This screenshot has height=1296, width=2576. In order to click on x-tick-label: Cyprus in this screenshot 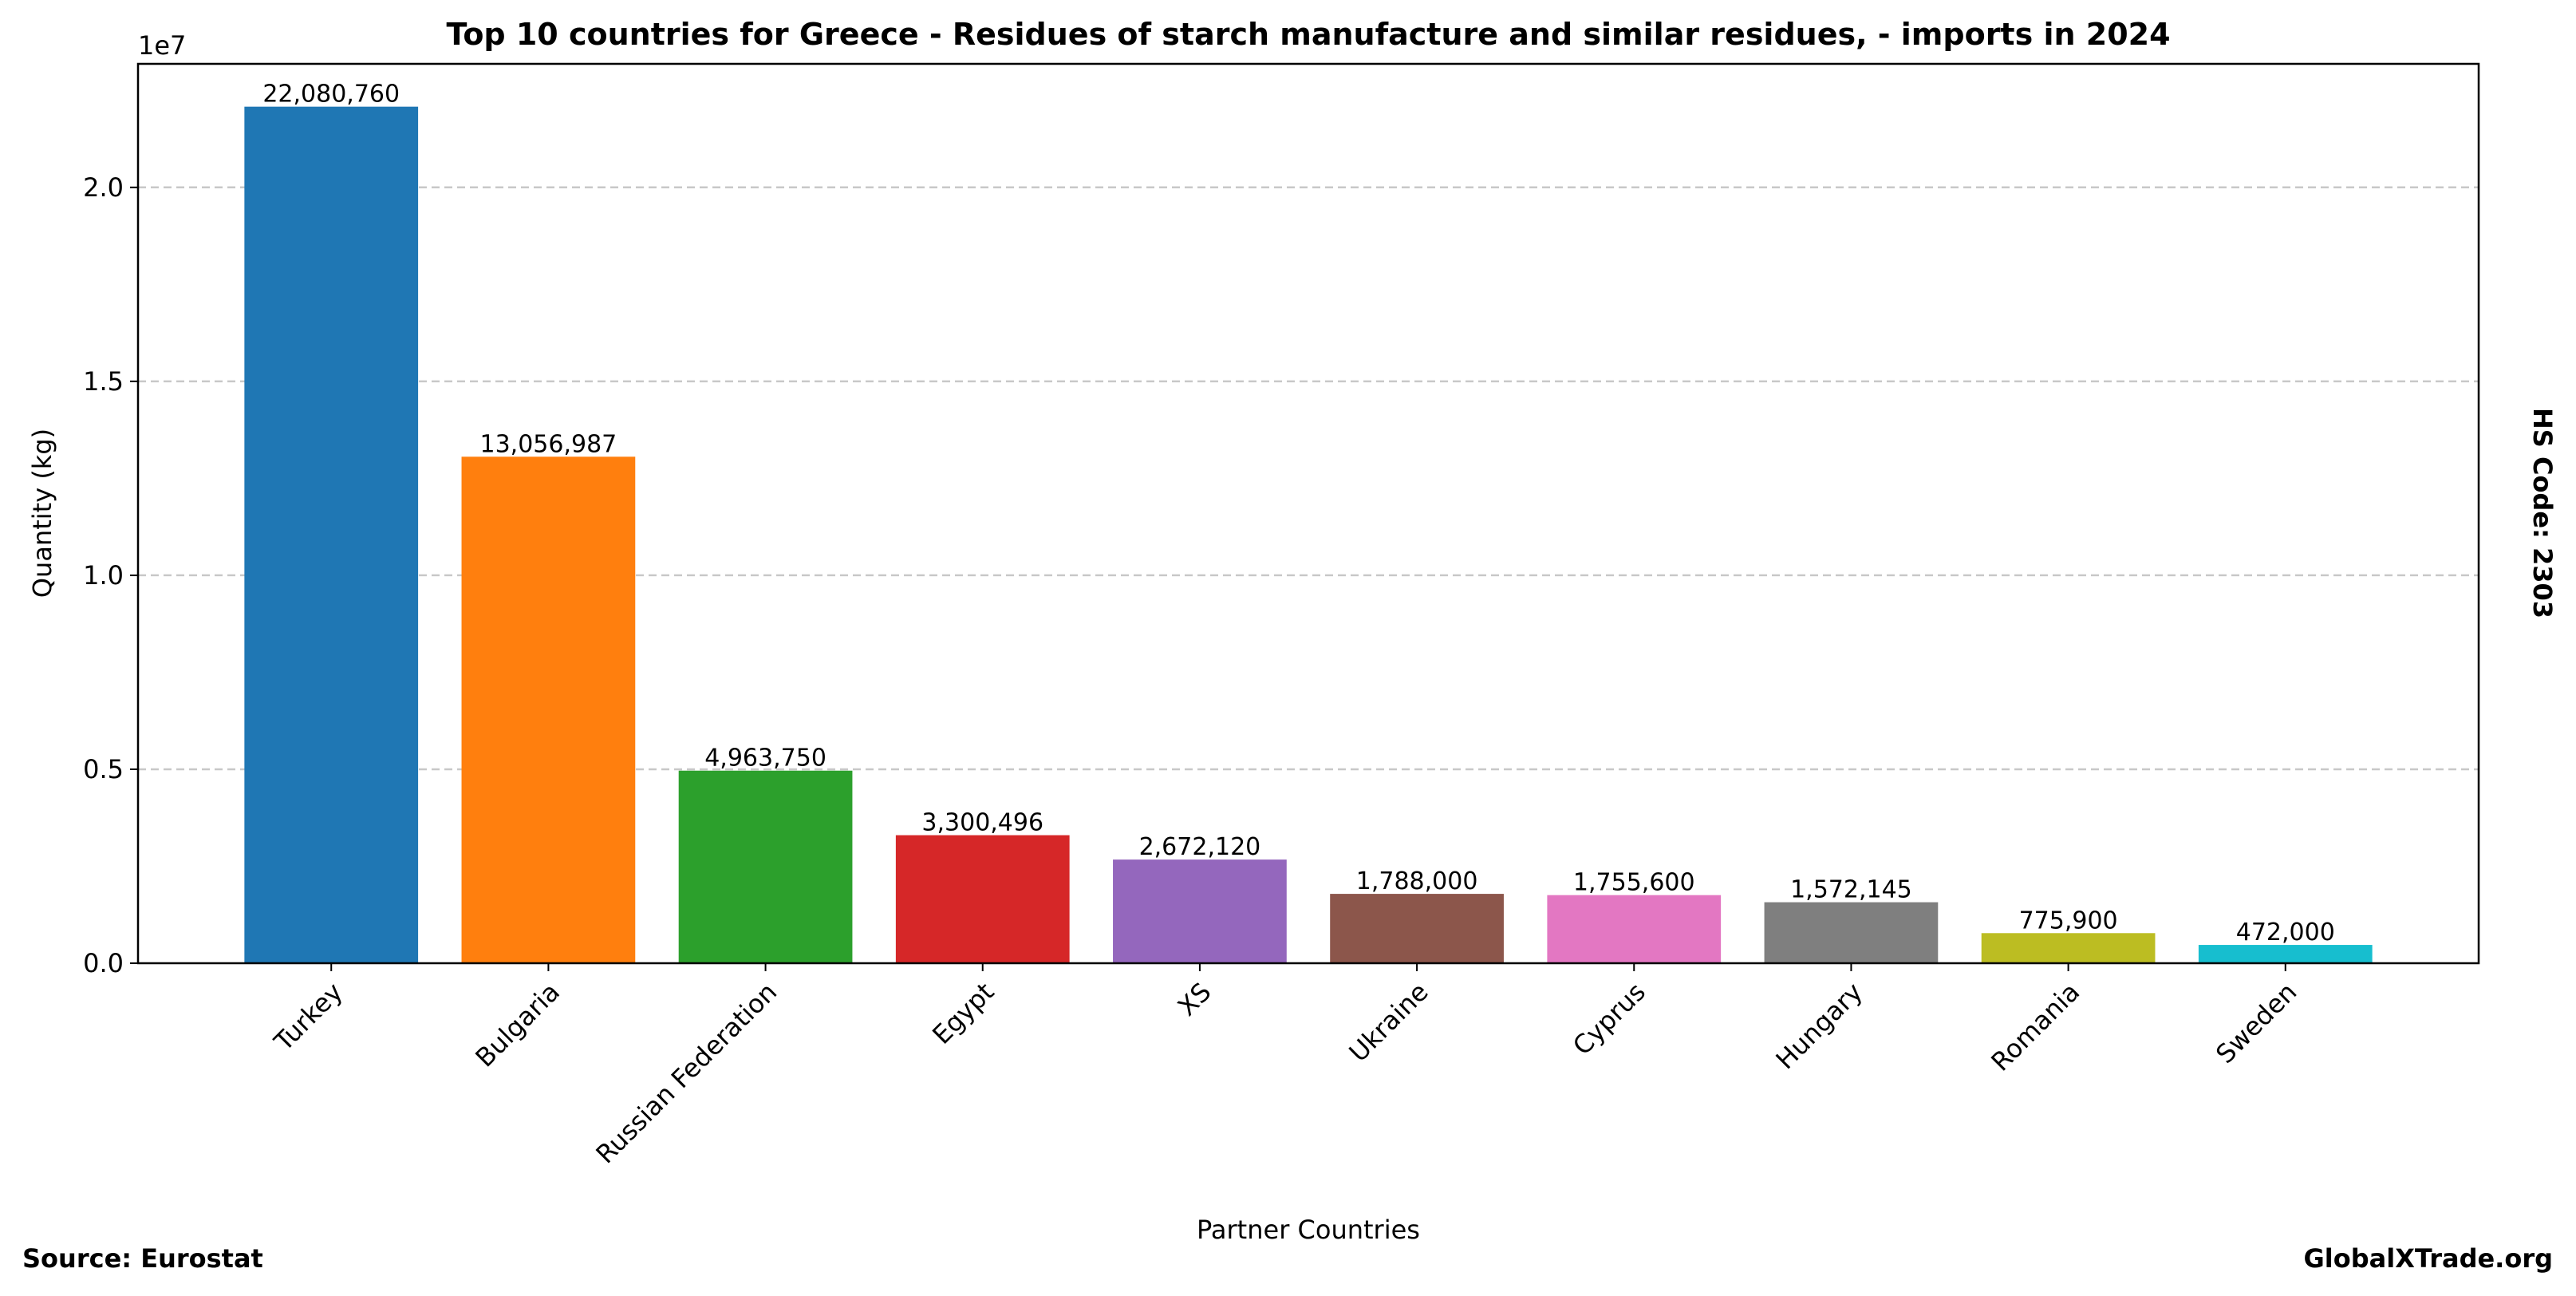, I will do `click(1609, 1019)`.